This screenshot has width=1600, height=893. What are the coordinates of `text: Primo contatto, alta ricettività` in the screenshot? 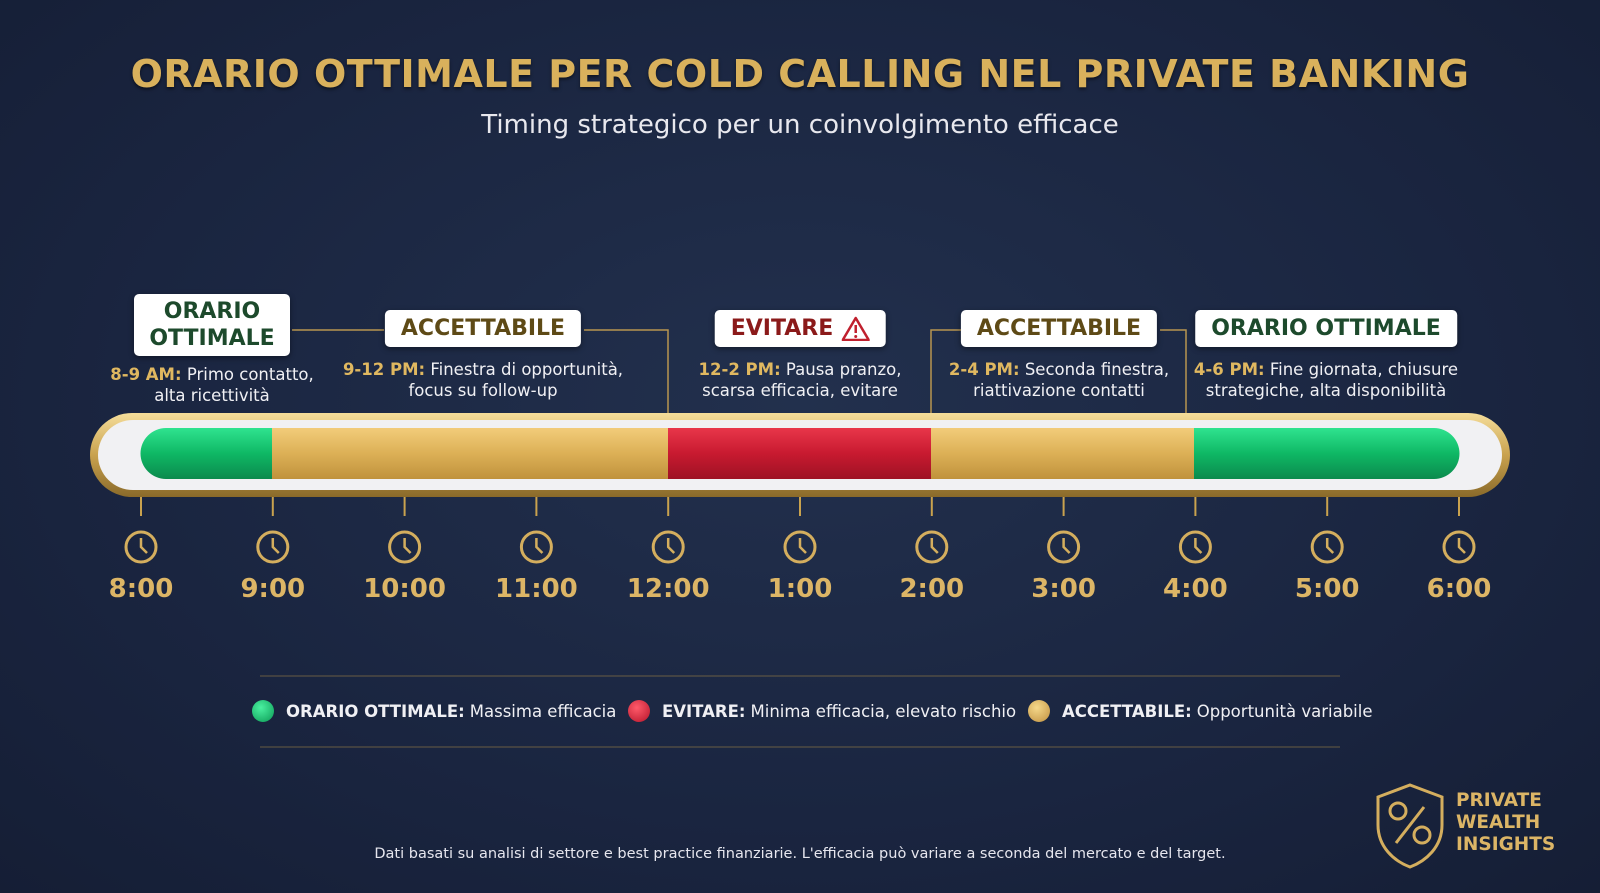 It's located at (234, 385).